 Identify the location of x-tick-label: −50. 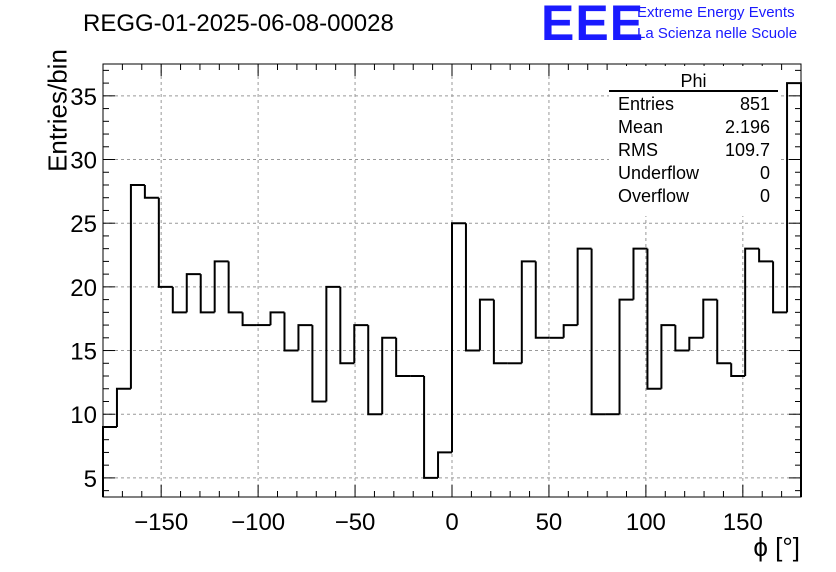
(355, 522).